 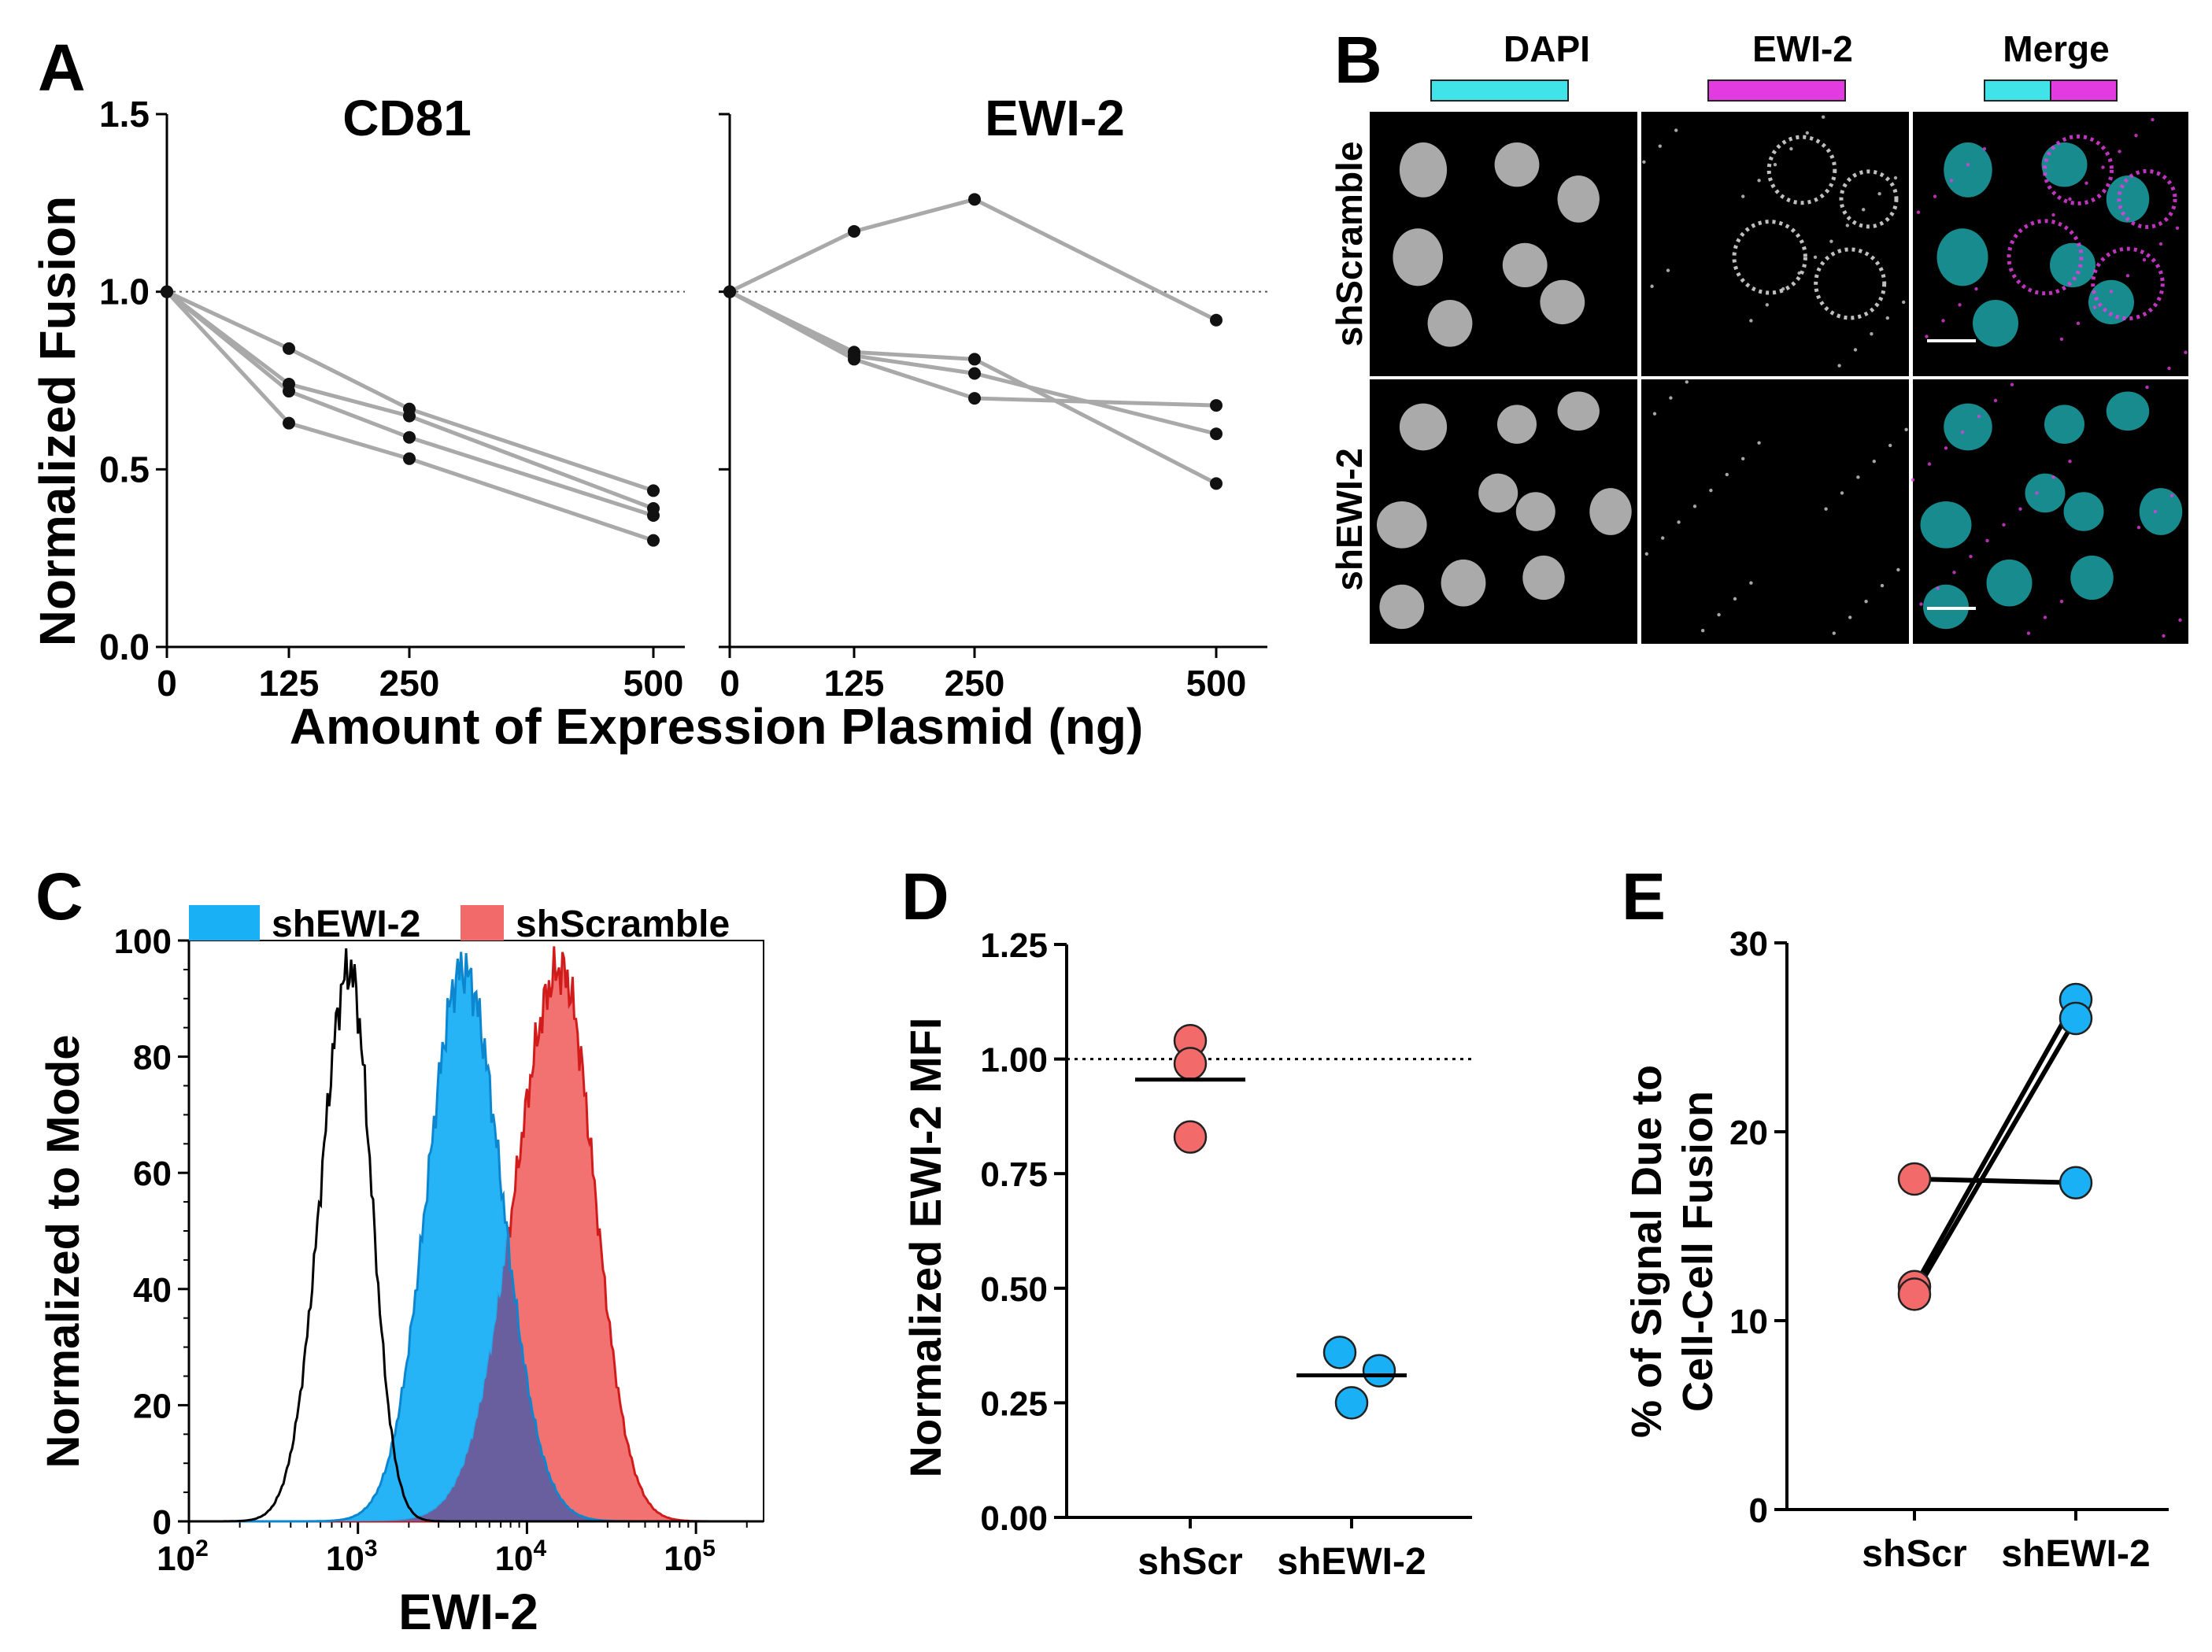 I want to click on chart-c-xlabel: EWI-2, so click(x=468, y=1612).